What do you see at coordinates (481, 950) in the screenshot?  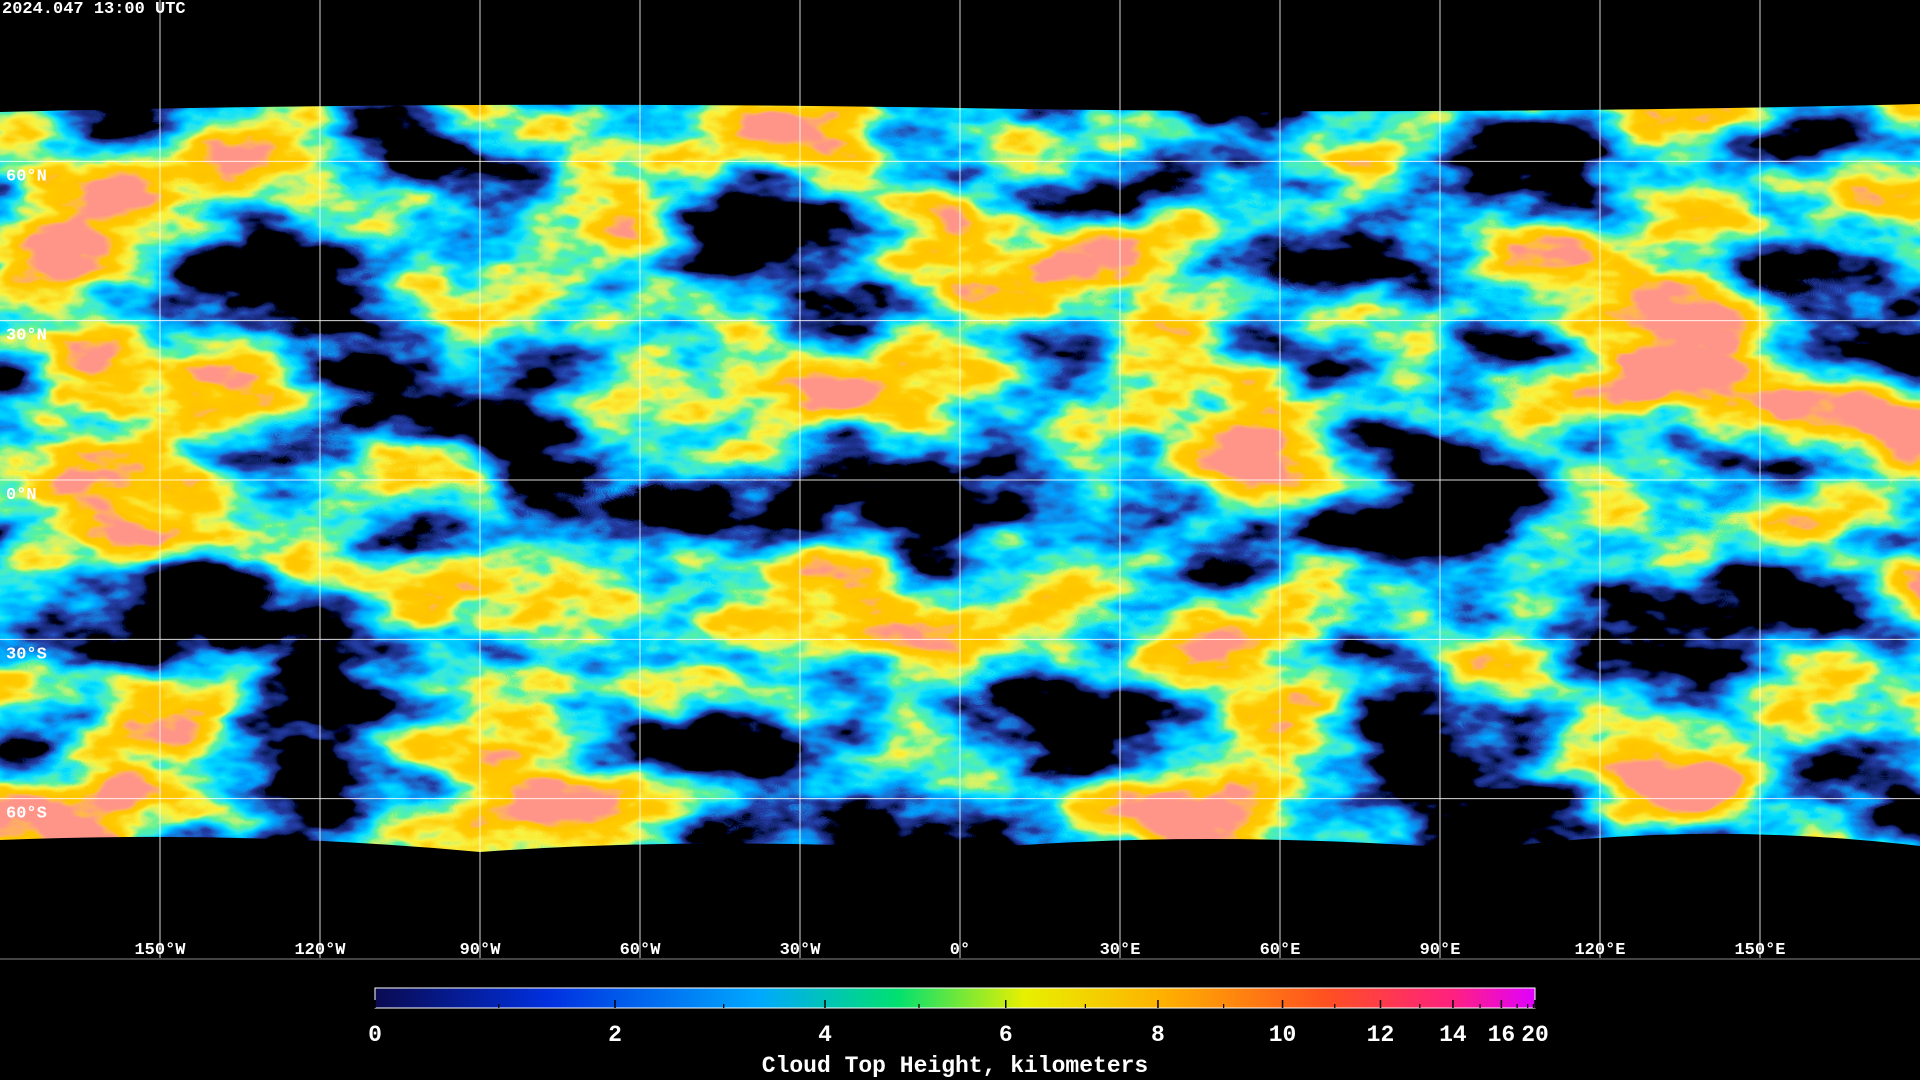 I see `longitude-label: 90°W` at bounding box center [481, 950].